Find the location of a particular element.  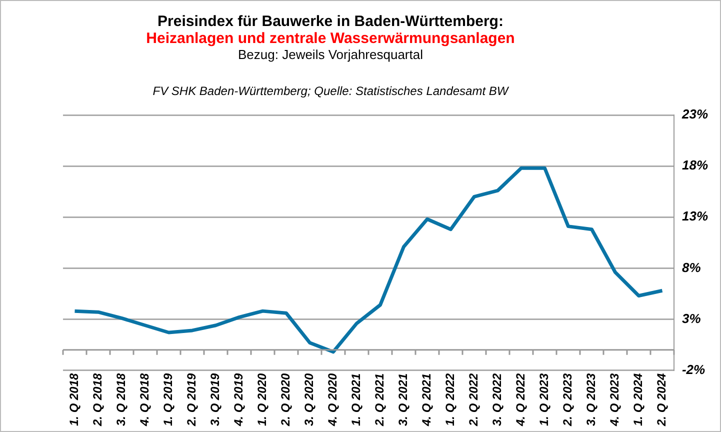

x-tick-label: 3. Q 2023 is located at coordinates (591, 399).